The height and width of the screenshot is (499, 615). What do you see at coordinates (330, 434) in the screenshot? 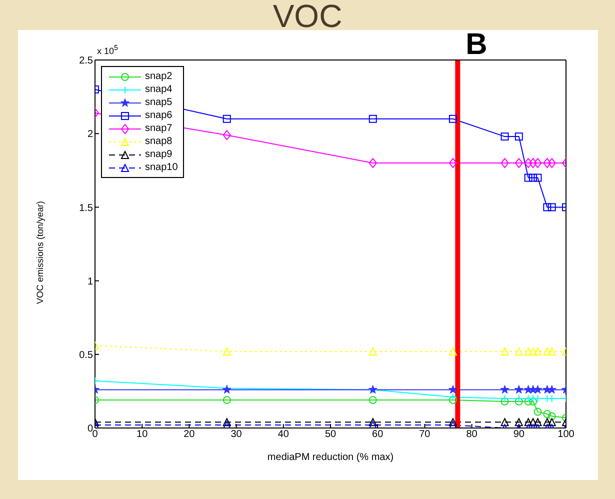
I see `x-tick-label: 50` at bounding box center [330, 434].